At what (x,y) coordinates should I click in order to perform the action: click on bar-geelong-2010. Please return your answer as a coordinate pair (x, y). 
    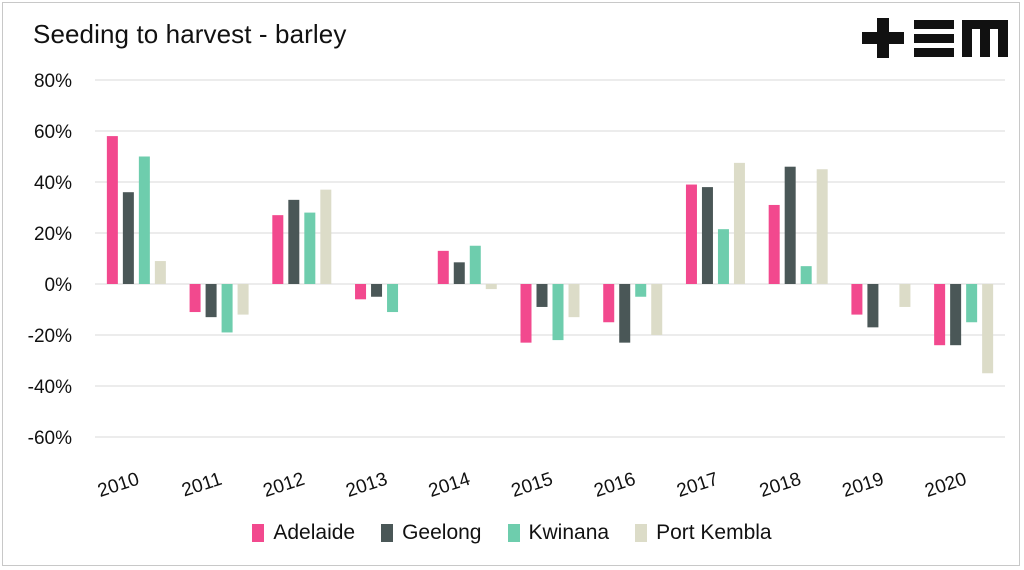
    Looking at the image, I should click on (128, 238).